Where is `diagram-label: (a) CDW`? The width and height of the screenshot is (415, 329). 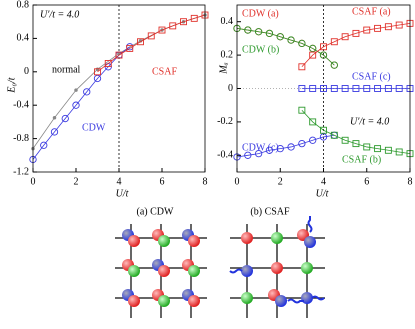
diagram-label: (a) CDW is located at coordinates (155, 211).